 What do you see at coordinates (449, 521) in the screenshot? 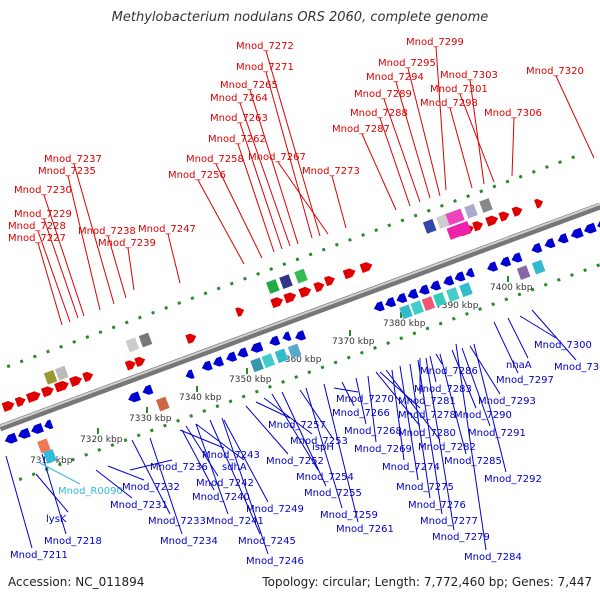
I see `gene-label-reverse: Mnod_7277` at bounding box center [449, 521].